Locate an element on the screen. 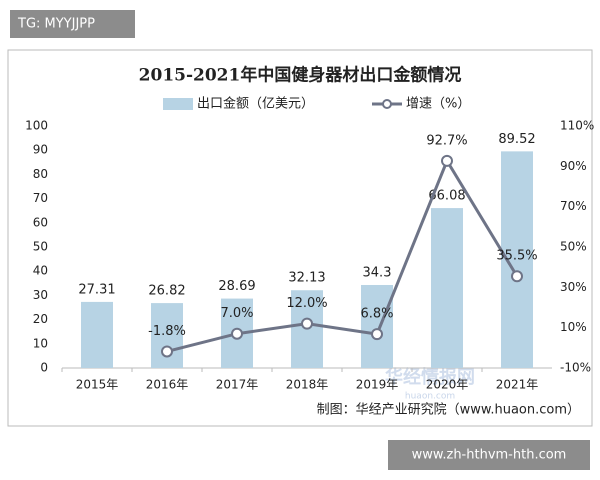 Image resolution: width=600 pixels, height=480 pixels. url-box is located at coordinates (489, 455).